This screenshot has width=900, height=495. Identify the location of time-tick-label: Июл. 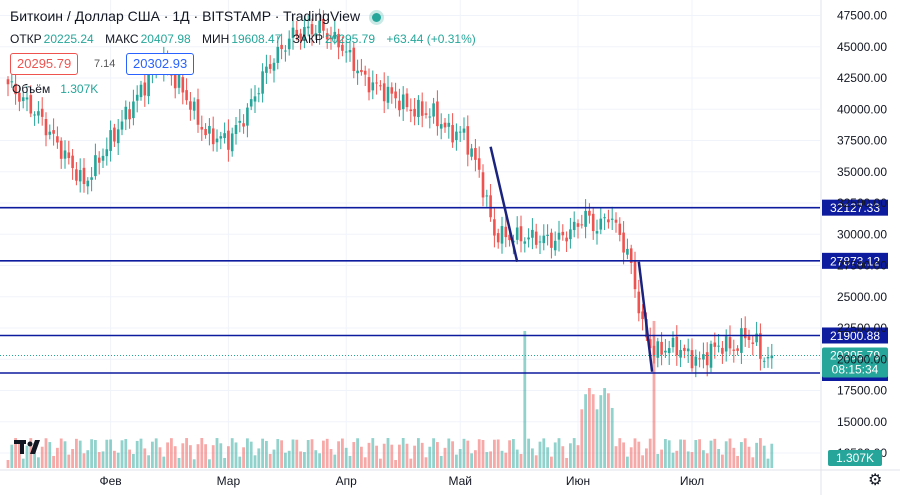
(692, 481).